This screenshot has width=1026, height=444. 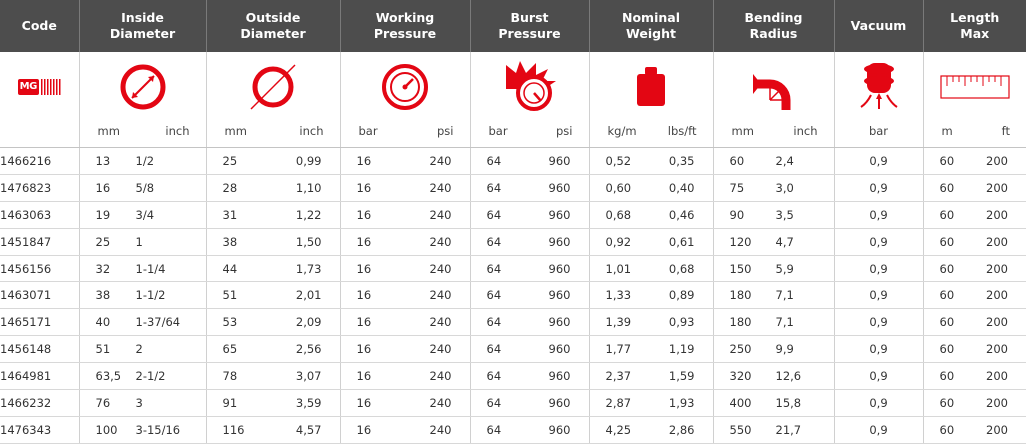 I want to click on cell-value: 250, so click(x=740, y=349).